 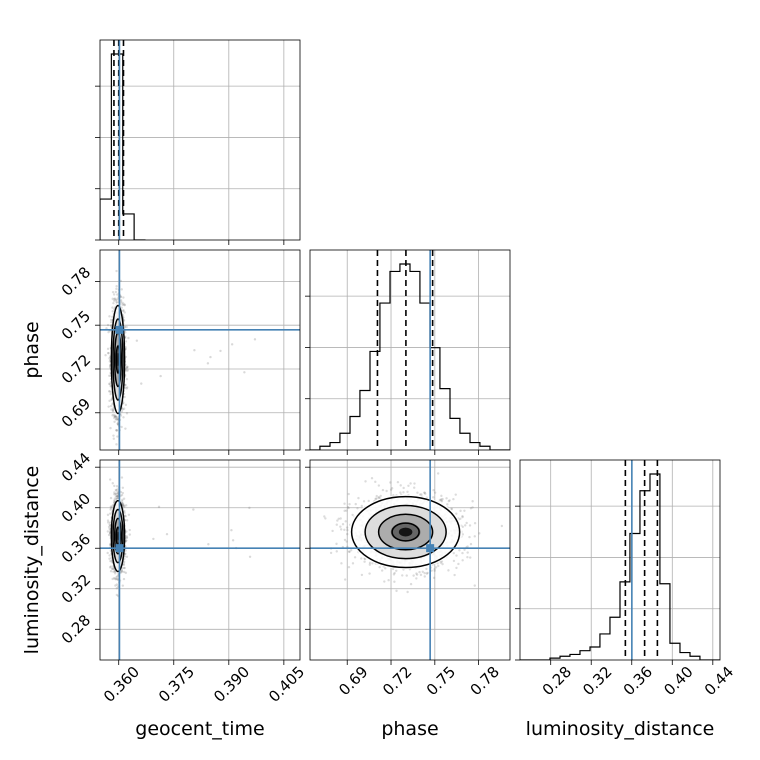 What do you see at coordinates (200, 560) in the screenshot?
I see `density-content` at bounding box center [200, 560].